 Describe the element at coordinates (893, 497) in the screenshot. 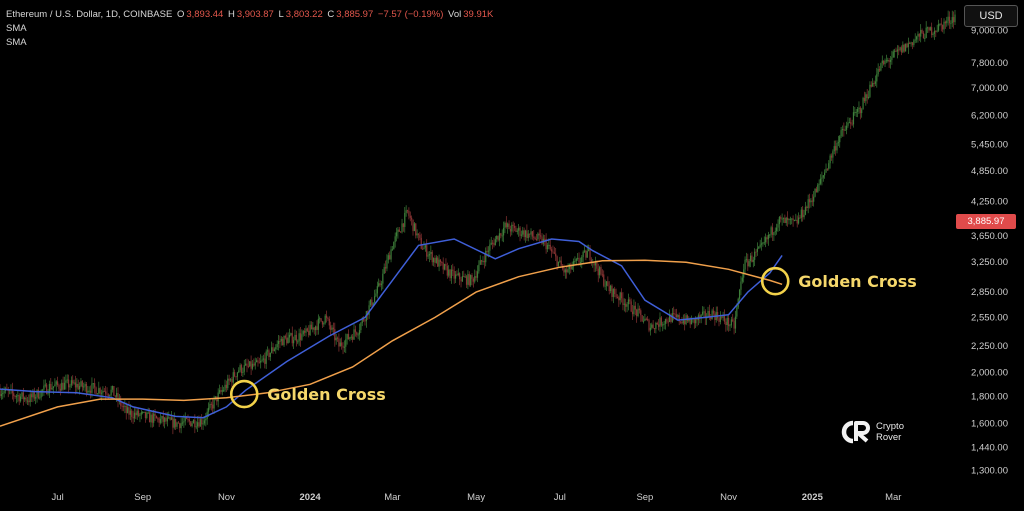

I see `x-tick-label: Mar` at that location.